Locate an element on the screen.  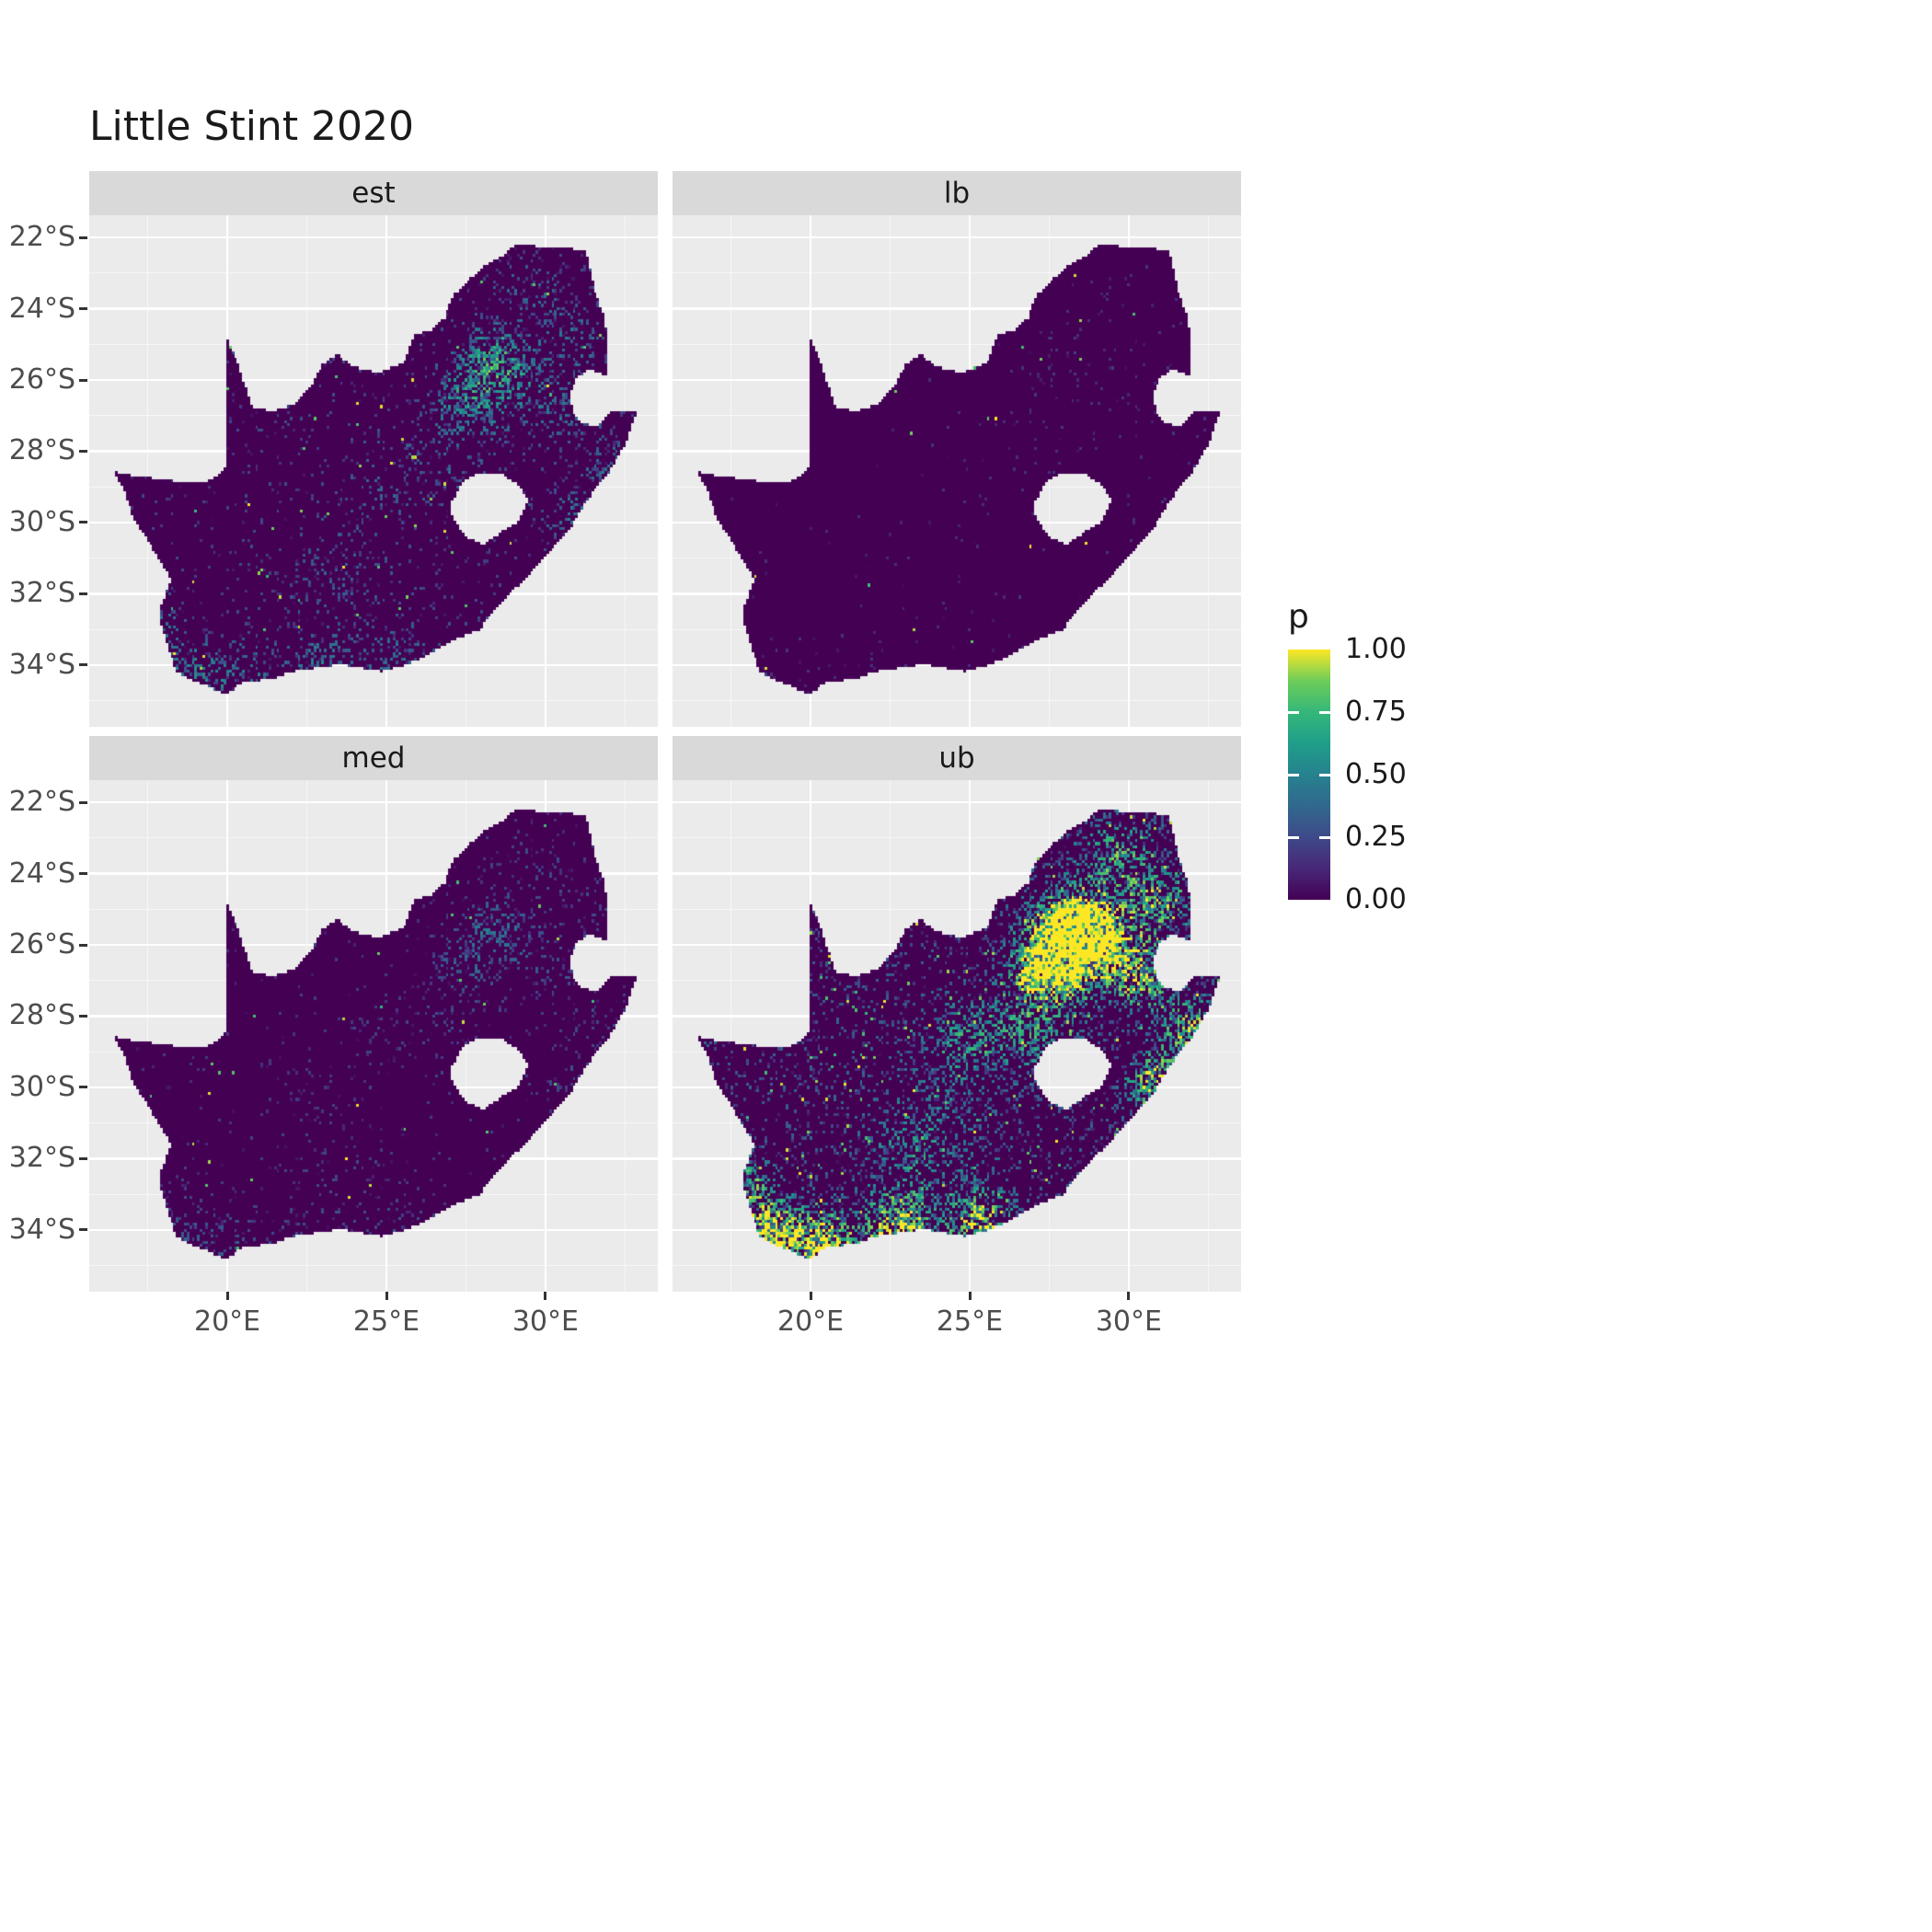
facet-strip-label: est is located at coordinates (373, 193).